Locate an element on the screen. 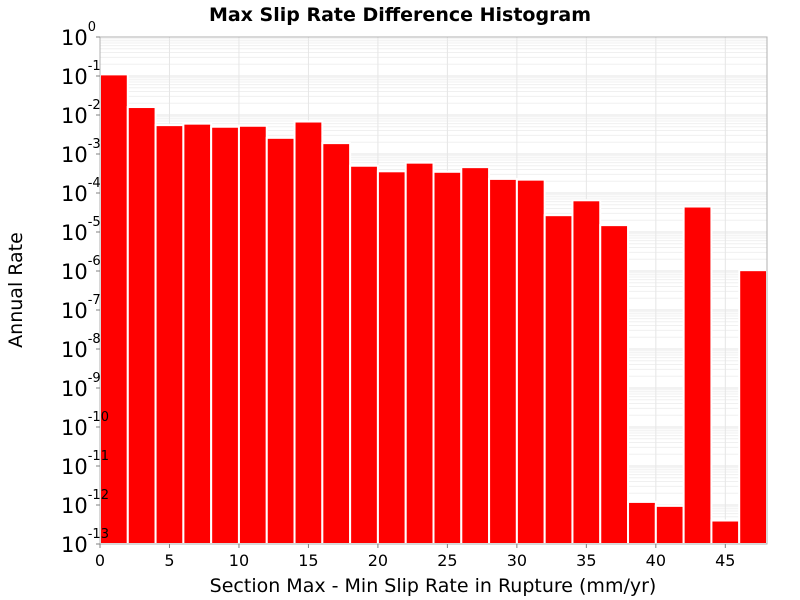 This screenshot has width=800, height=600. x-tick-label: 15 is located at coordinates (308, 560).